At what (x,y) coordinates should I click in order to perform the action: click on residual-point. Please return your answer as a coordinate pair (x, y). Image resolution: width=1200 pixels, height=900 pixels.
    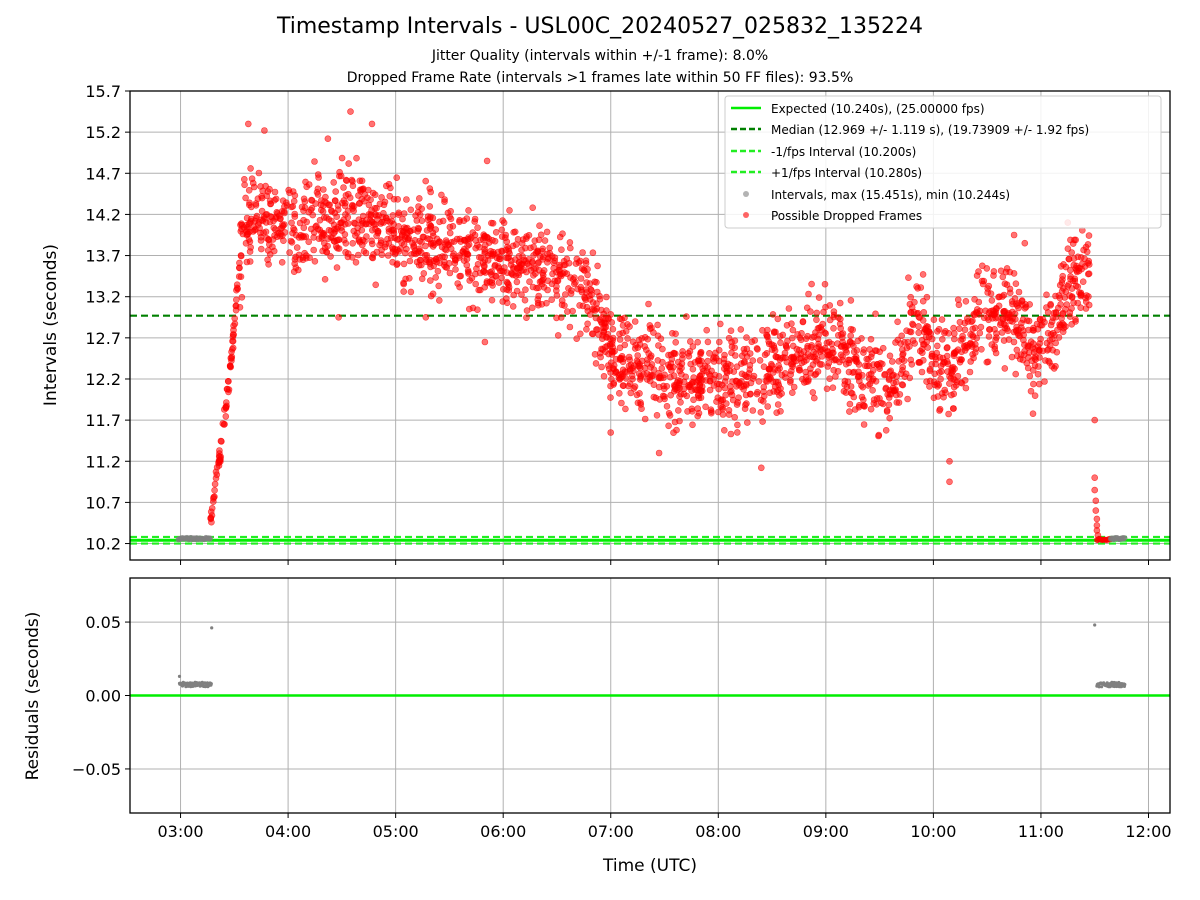
    Looking at the image, I should click on (212, 628).